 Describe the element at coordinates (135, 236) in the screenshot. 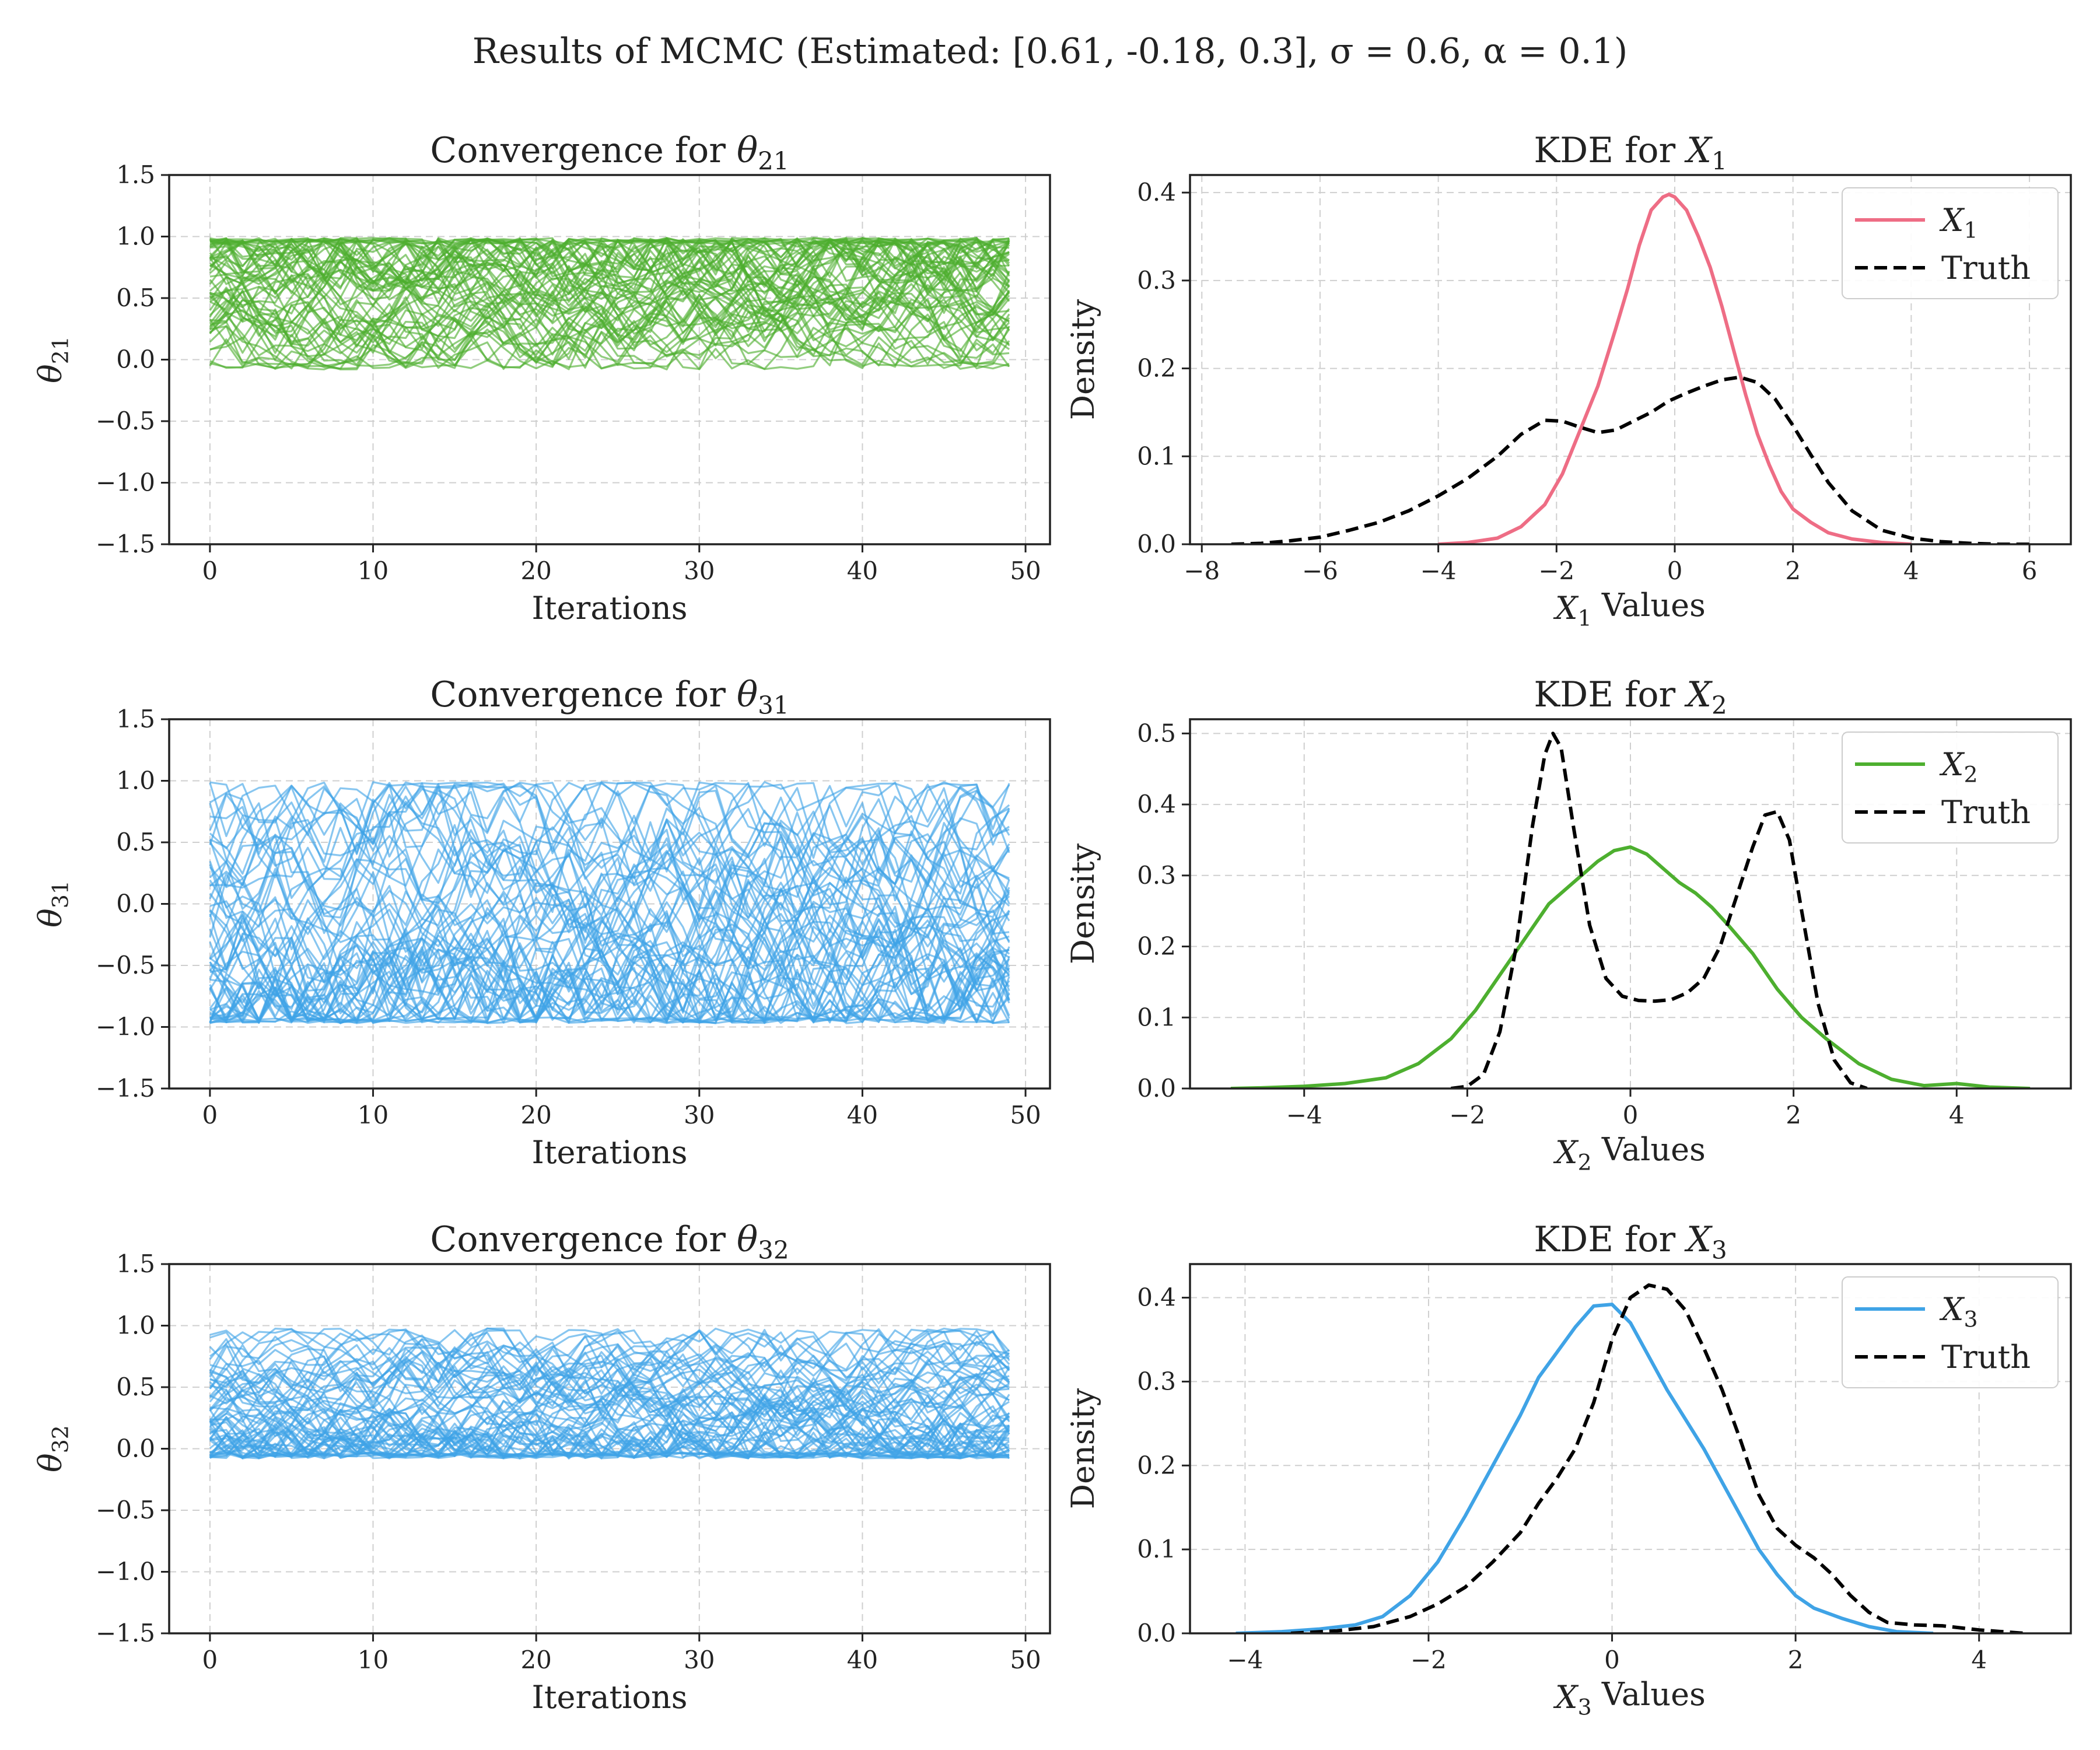

I see `y-tick-label: 1.0` at that location.